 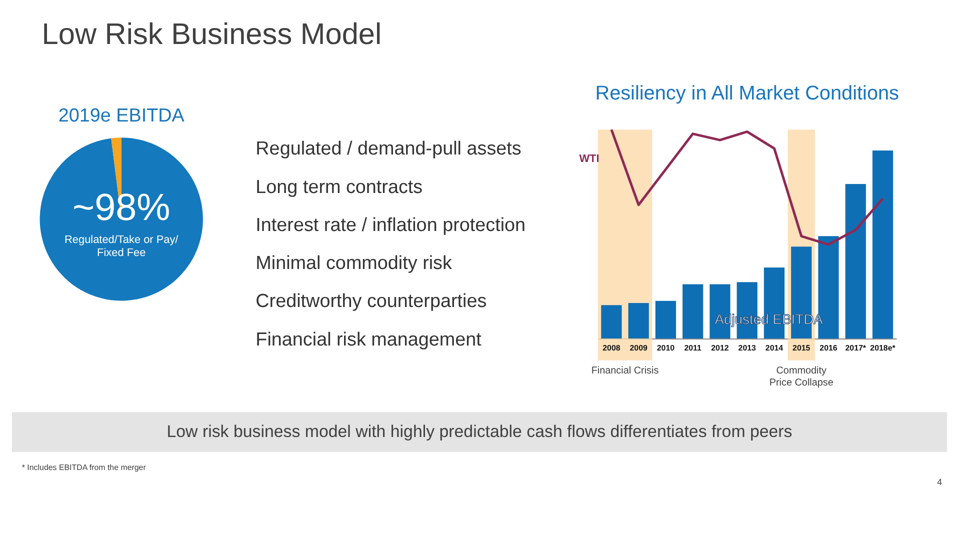 I want to click on x-tick-label: 2008, so click(x=611, y=347).